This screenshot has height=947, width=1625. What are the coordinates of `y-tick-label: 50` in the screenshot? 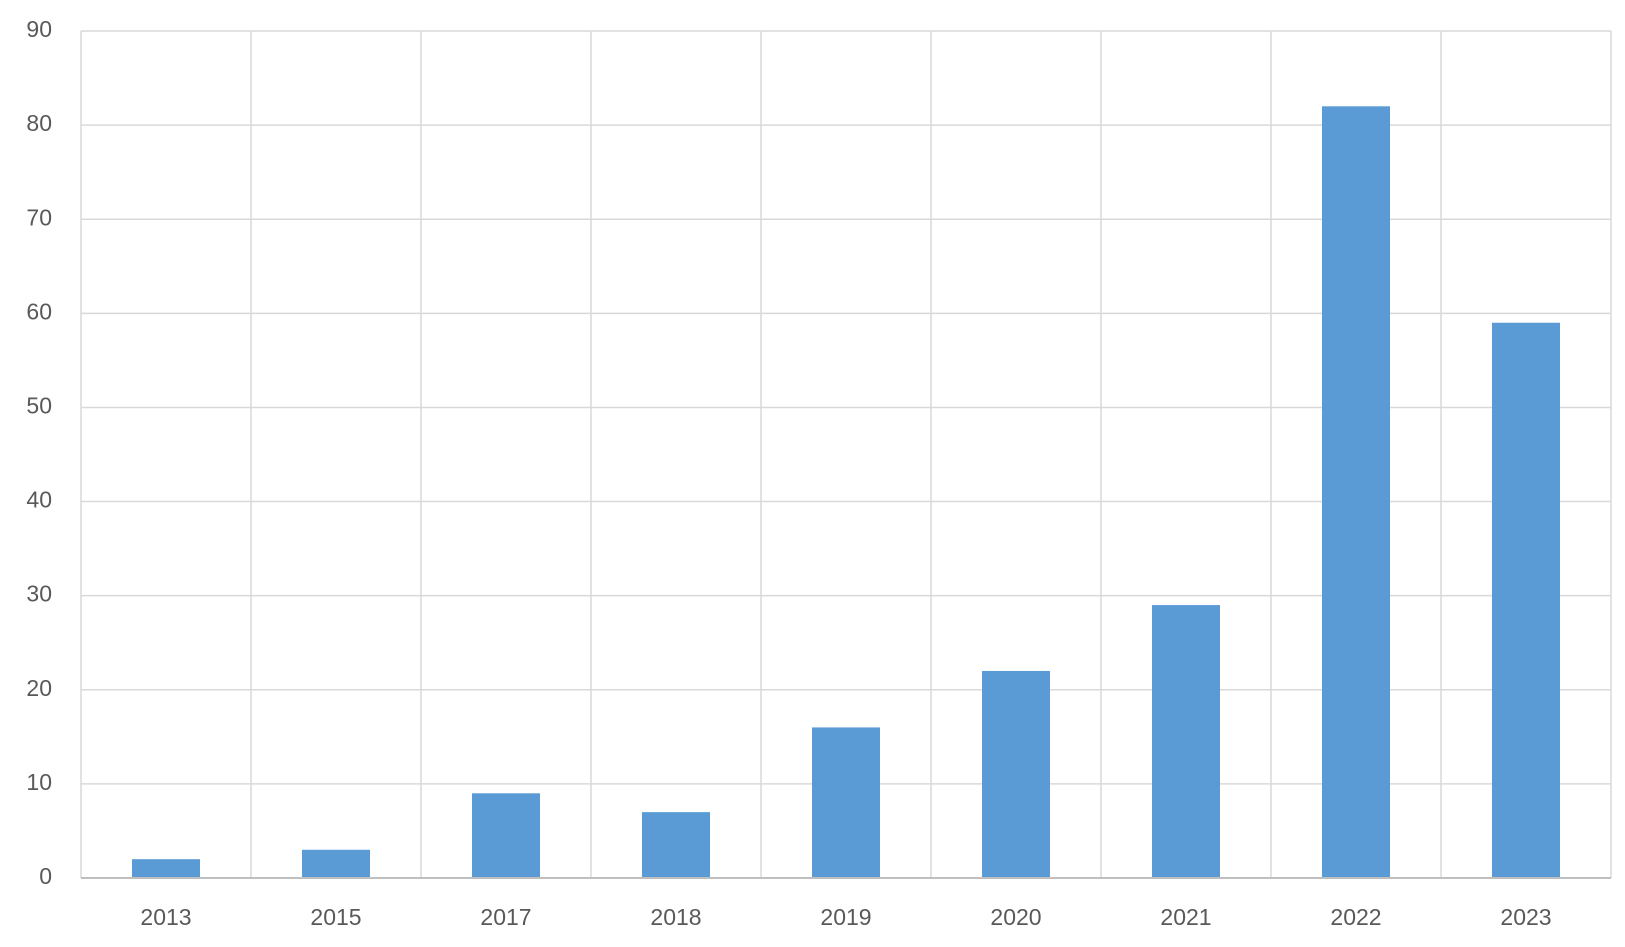 It's located at (39, 406).